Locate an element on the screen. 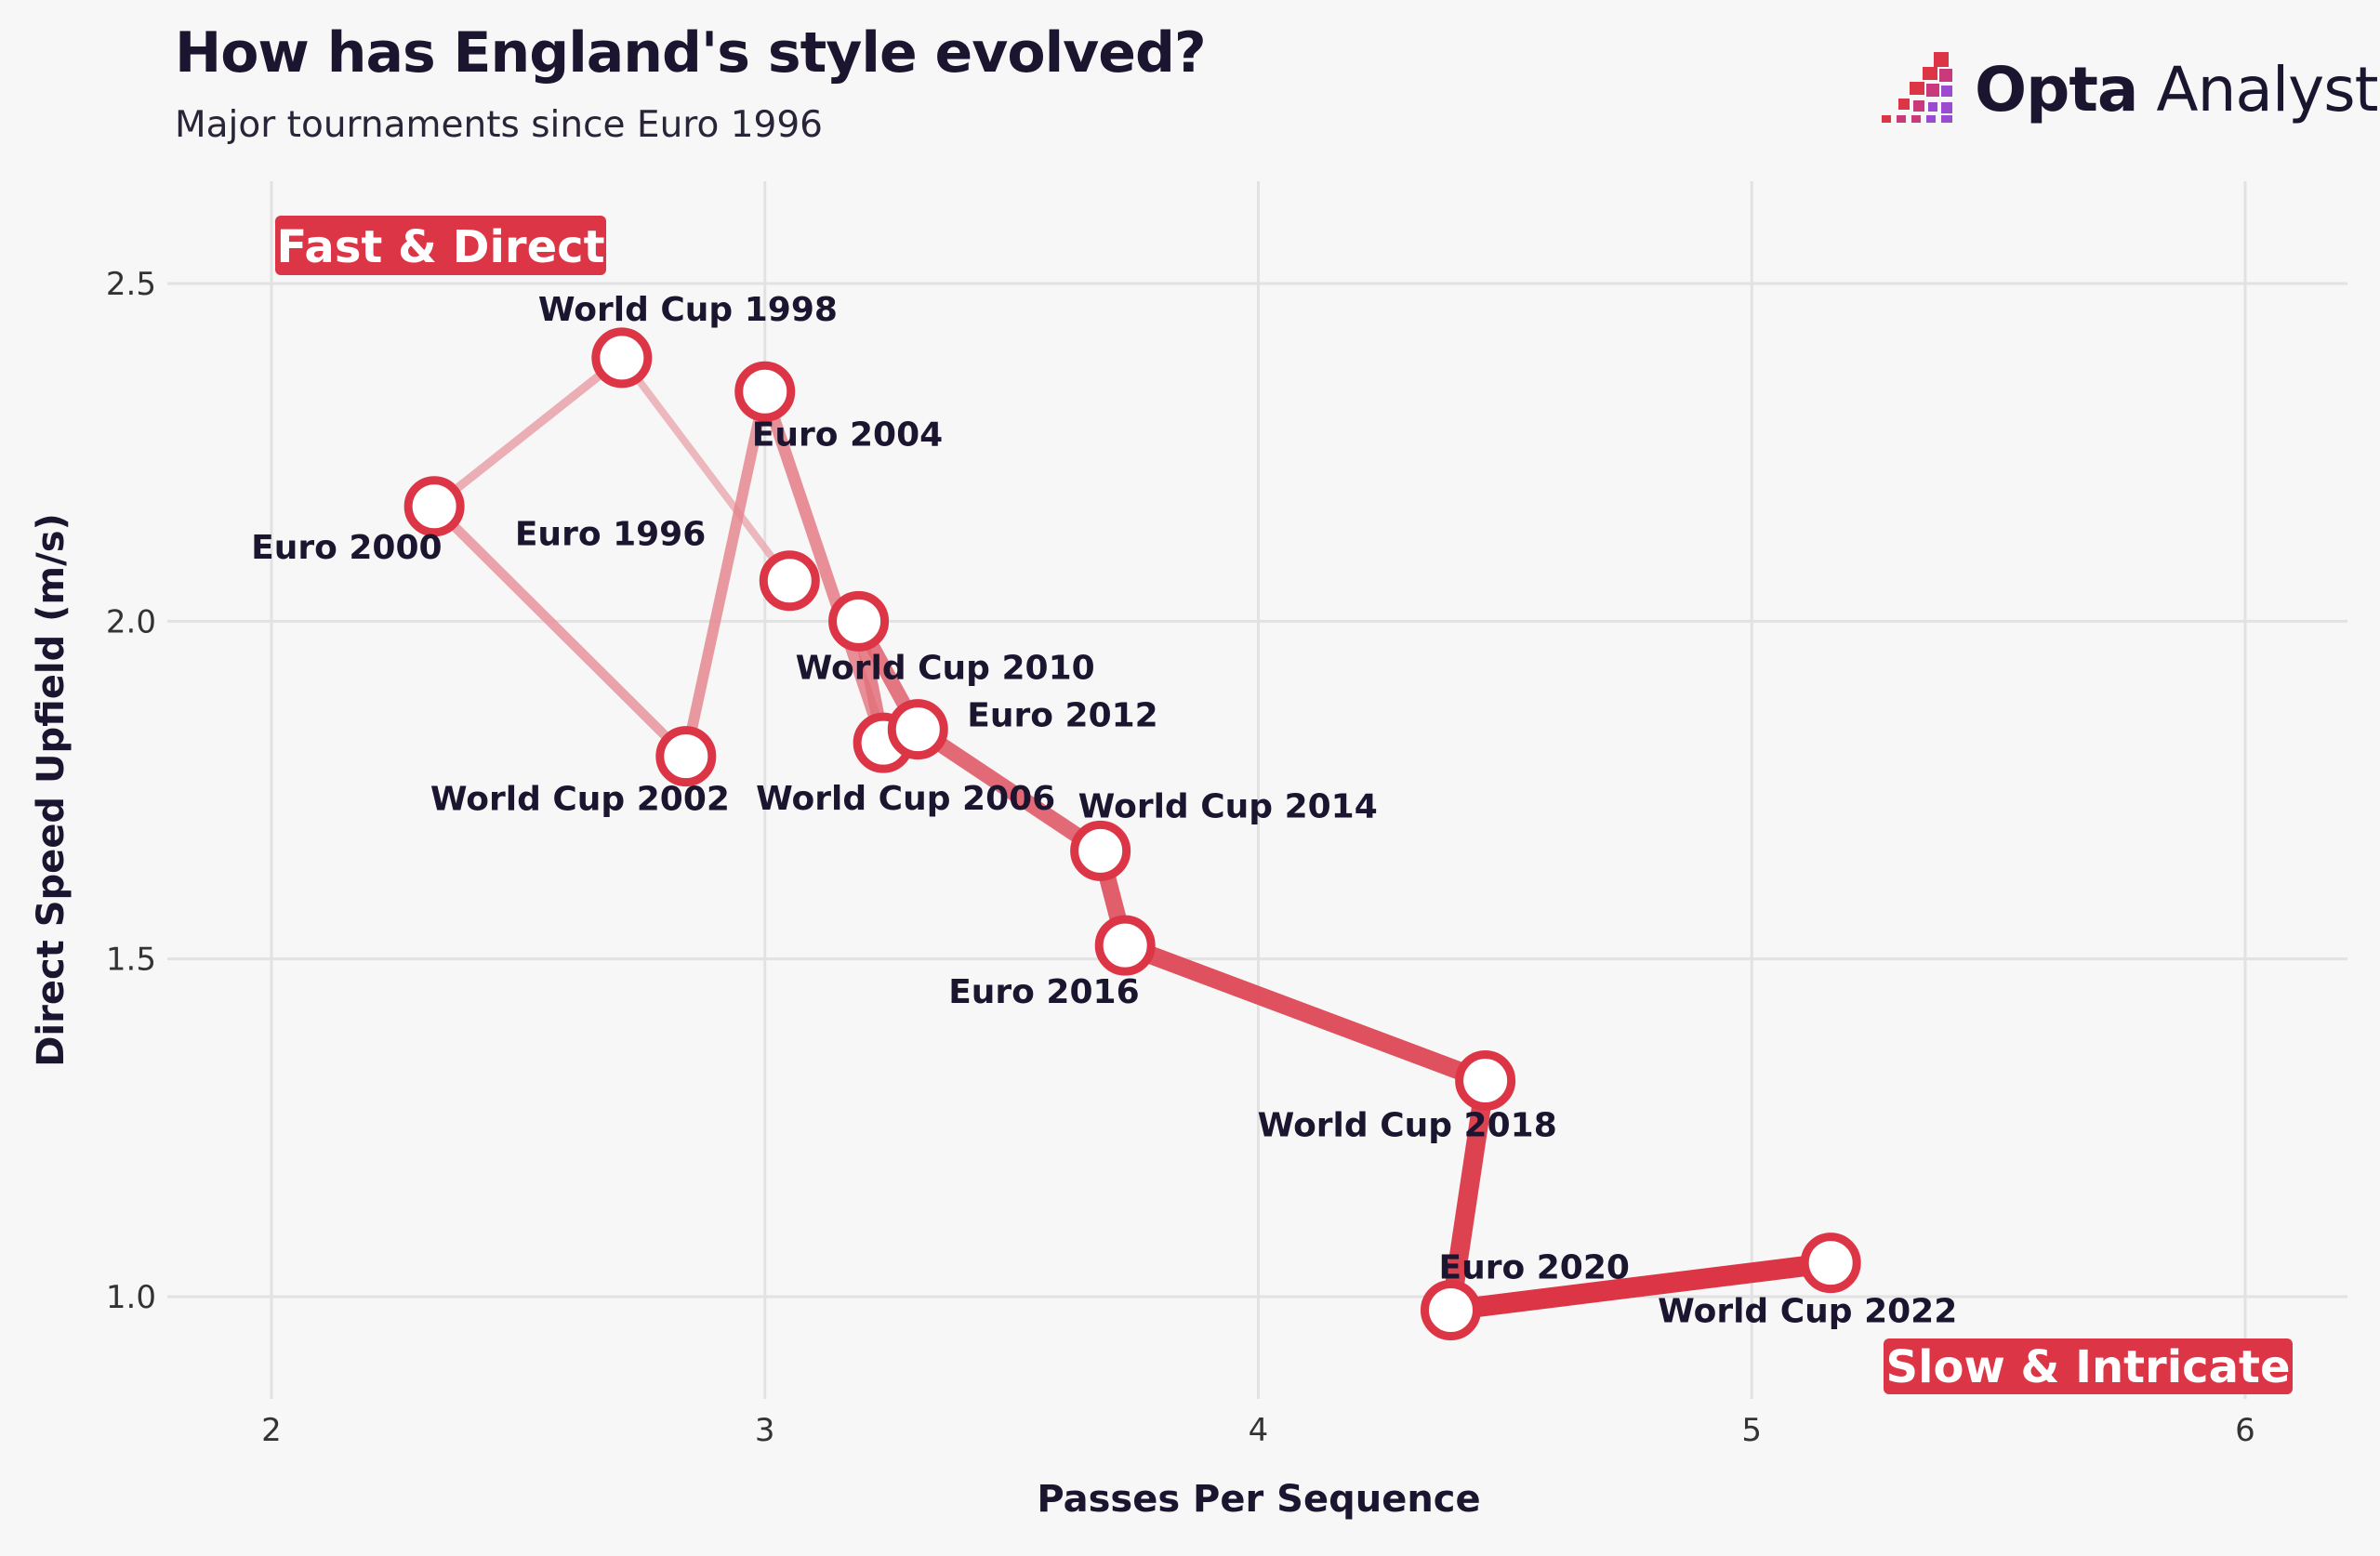 This screenshot has height=1556, width=2380. point-label: Euro 2000 is located at coordinates (346, 548).